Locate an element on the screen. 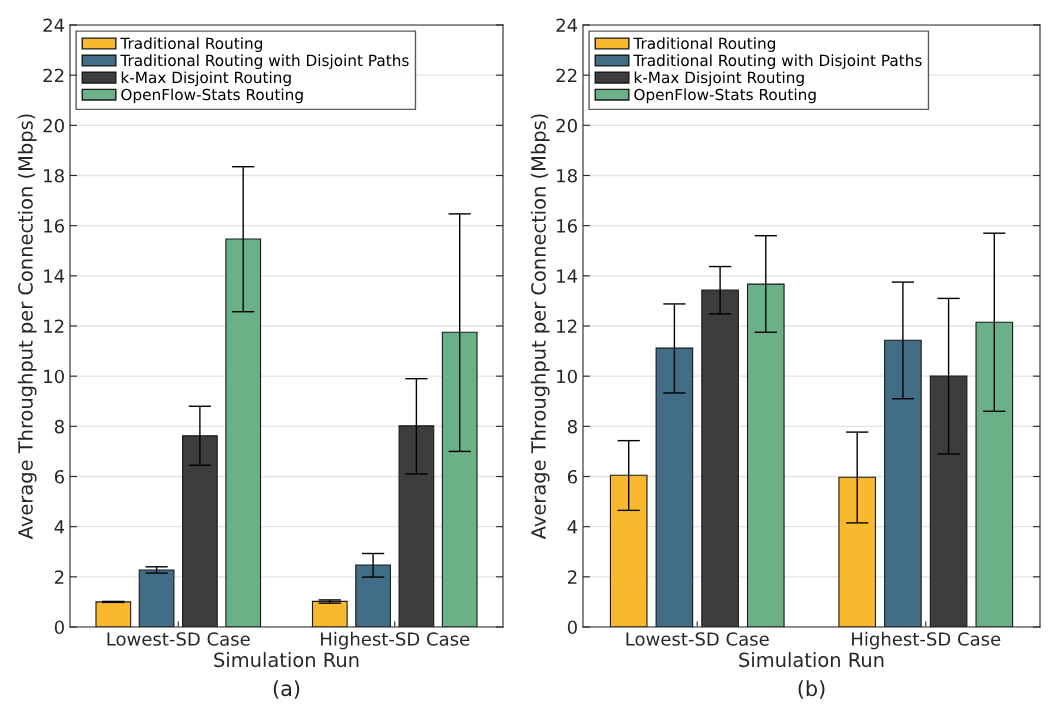 The image size is (1049, 727). text: (a) is located at coordinates (286, 689).